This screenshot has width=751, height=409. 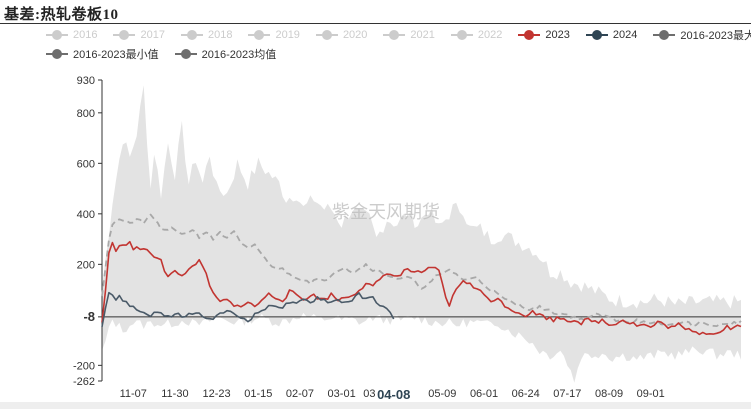 What do you see at coordinates (133, 394) in the screenshot?
I see `x-tick-label: 11-07` at bounding box center [133, 394].